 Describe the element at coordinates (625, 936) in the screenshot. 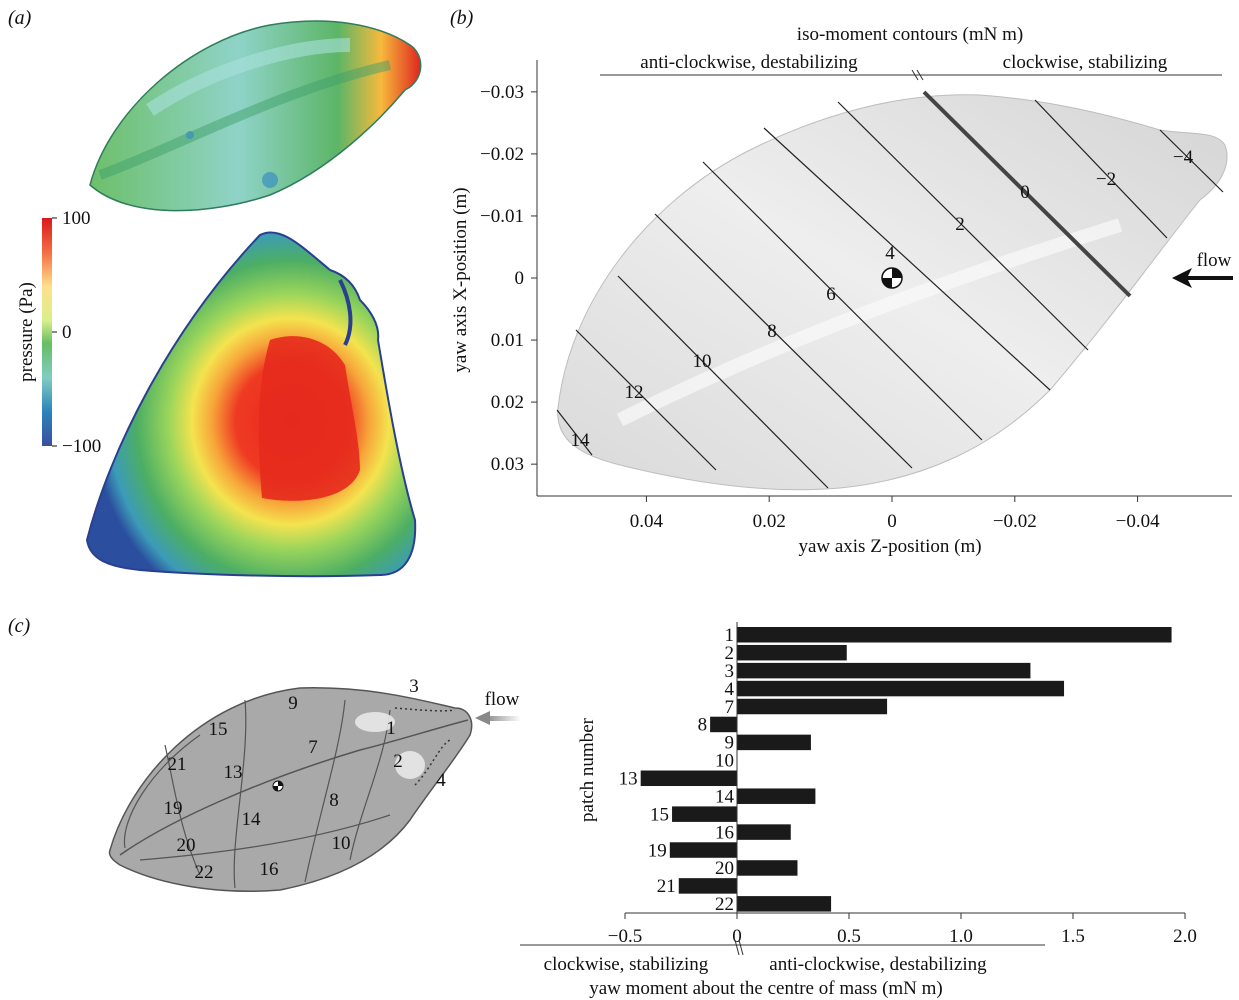

I see `bar-x-tick-label: −0.5` at that location.